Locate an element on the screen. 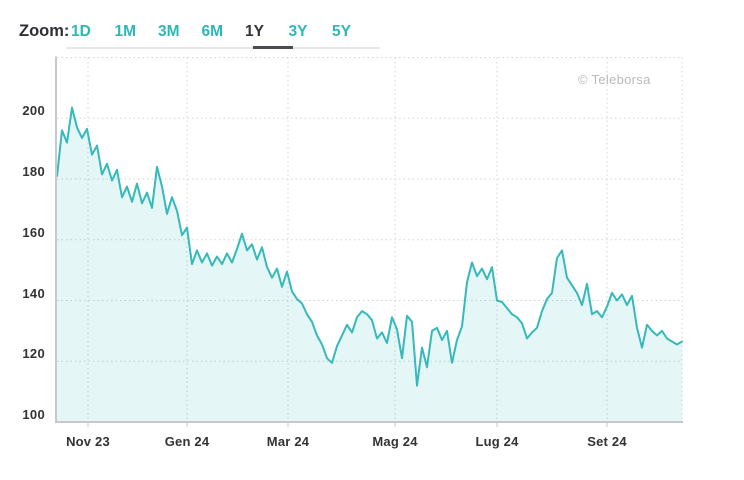  zoom-option-1y: 1Y is located at coordinates (267, 31).